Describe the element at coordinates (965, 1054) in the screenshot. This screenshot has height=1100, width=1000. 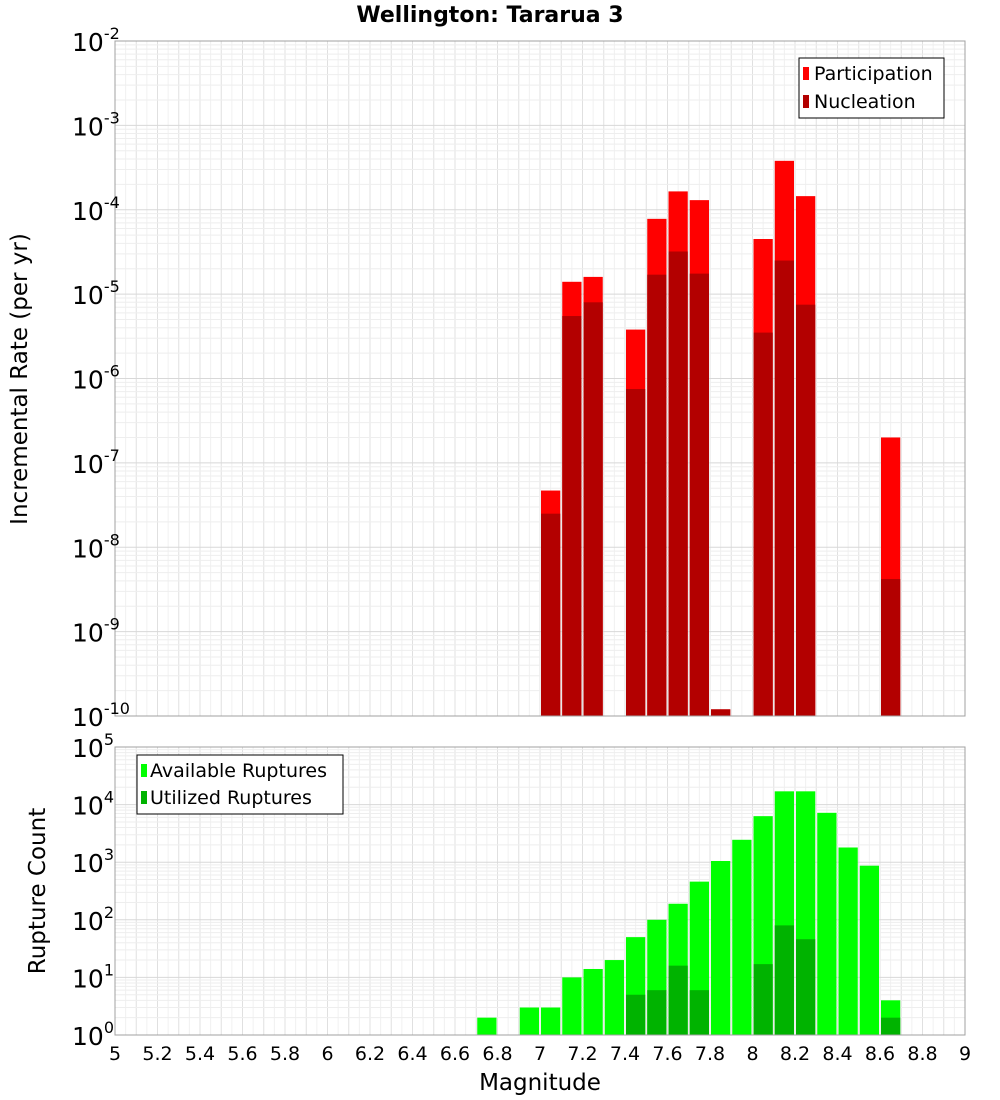
I see `x-tick-label: 9` at that location.